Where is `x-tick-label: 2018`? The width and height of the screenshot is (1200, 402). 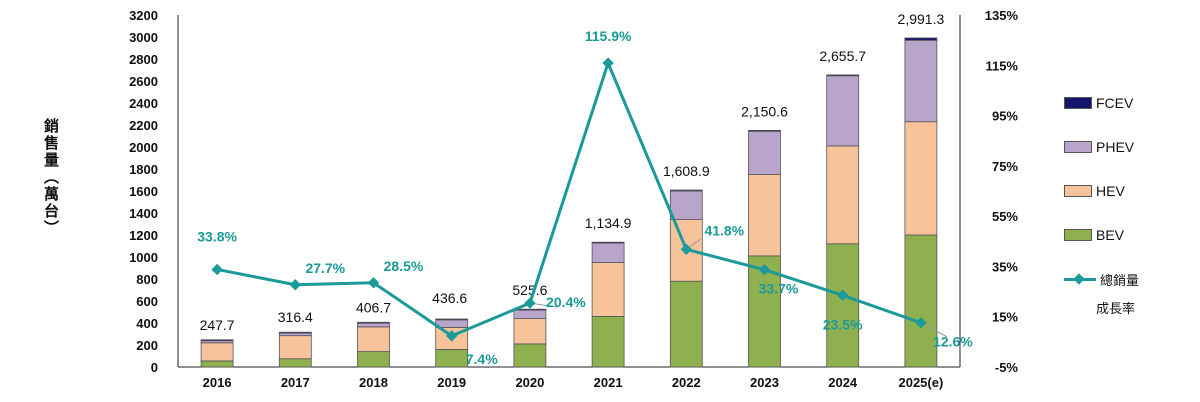 x-tick-label: 2018 is located at coordinates (373, 382).